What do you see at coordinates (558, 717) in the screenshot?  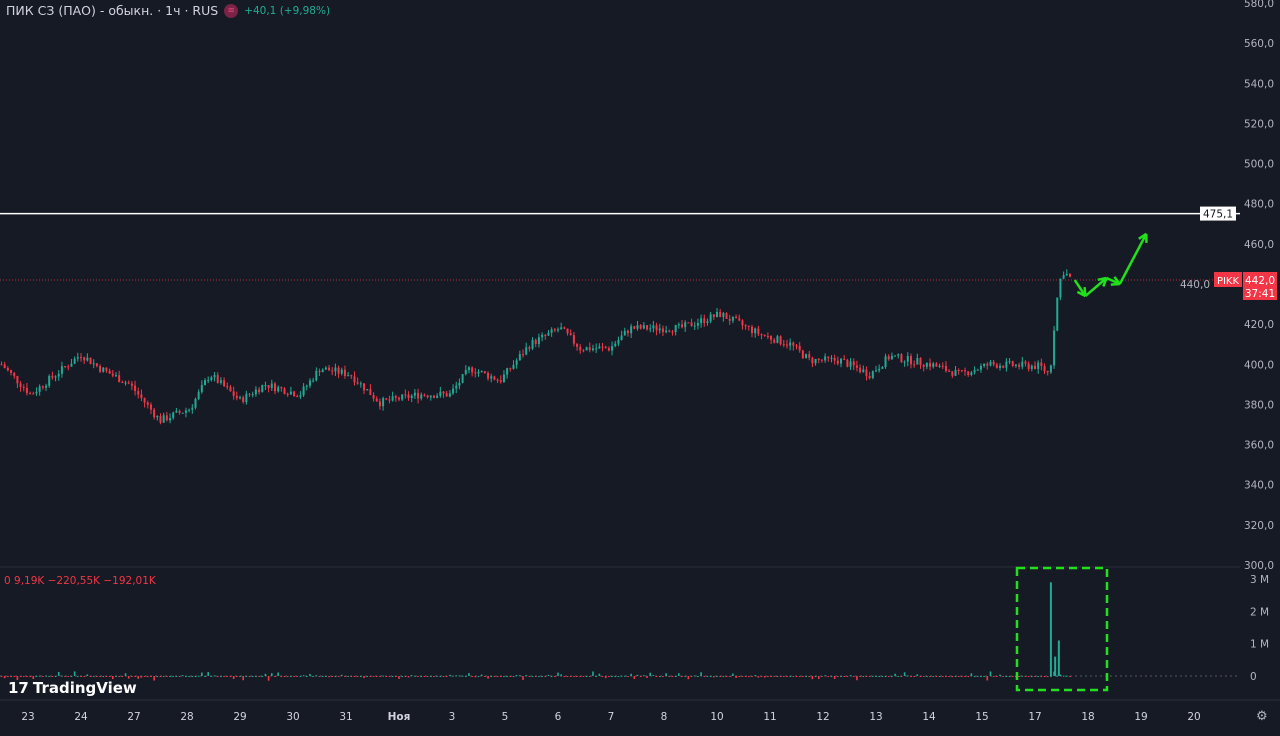 I see `x-tick-label: 6` at bounding box center [558, 717].